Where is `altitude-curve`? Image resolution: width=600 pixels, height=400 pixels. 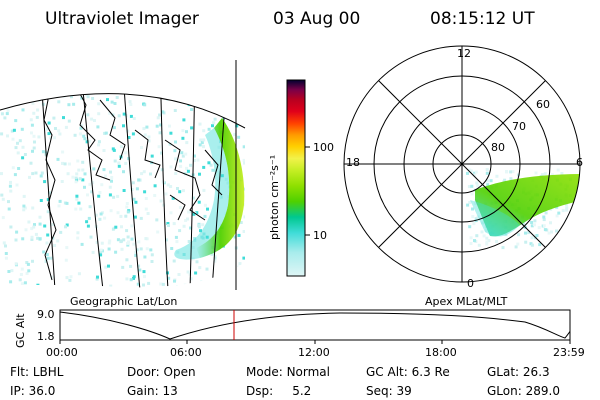 altitude-curve is located at coordinates (315, 325).